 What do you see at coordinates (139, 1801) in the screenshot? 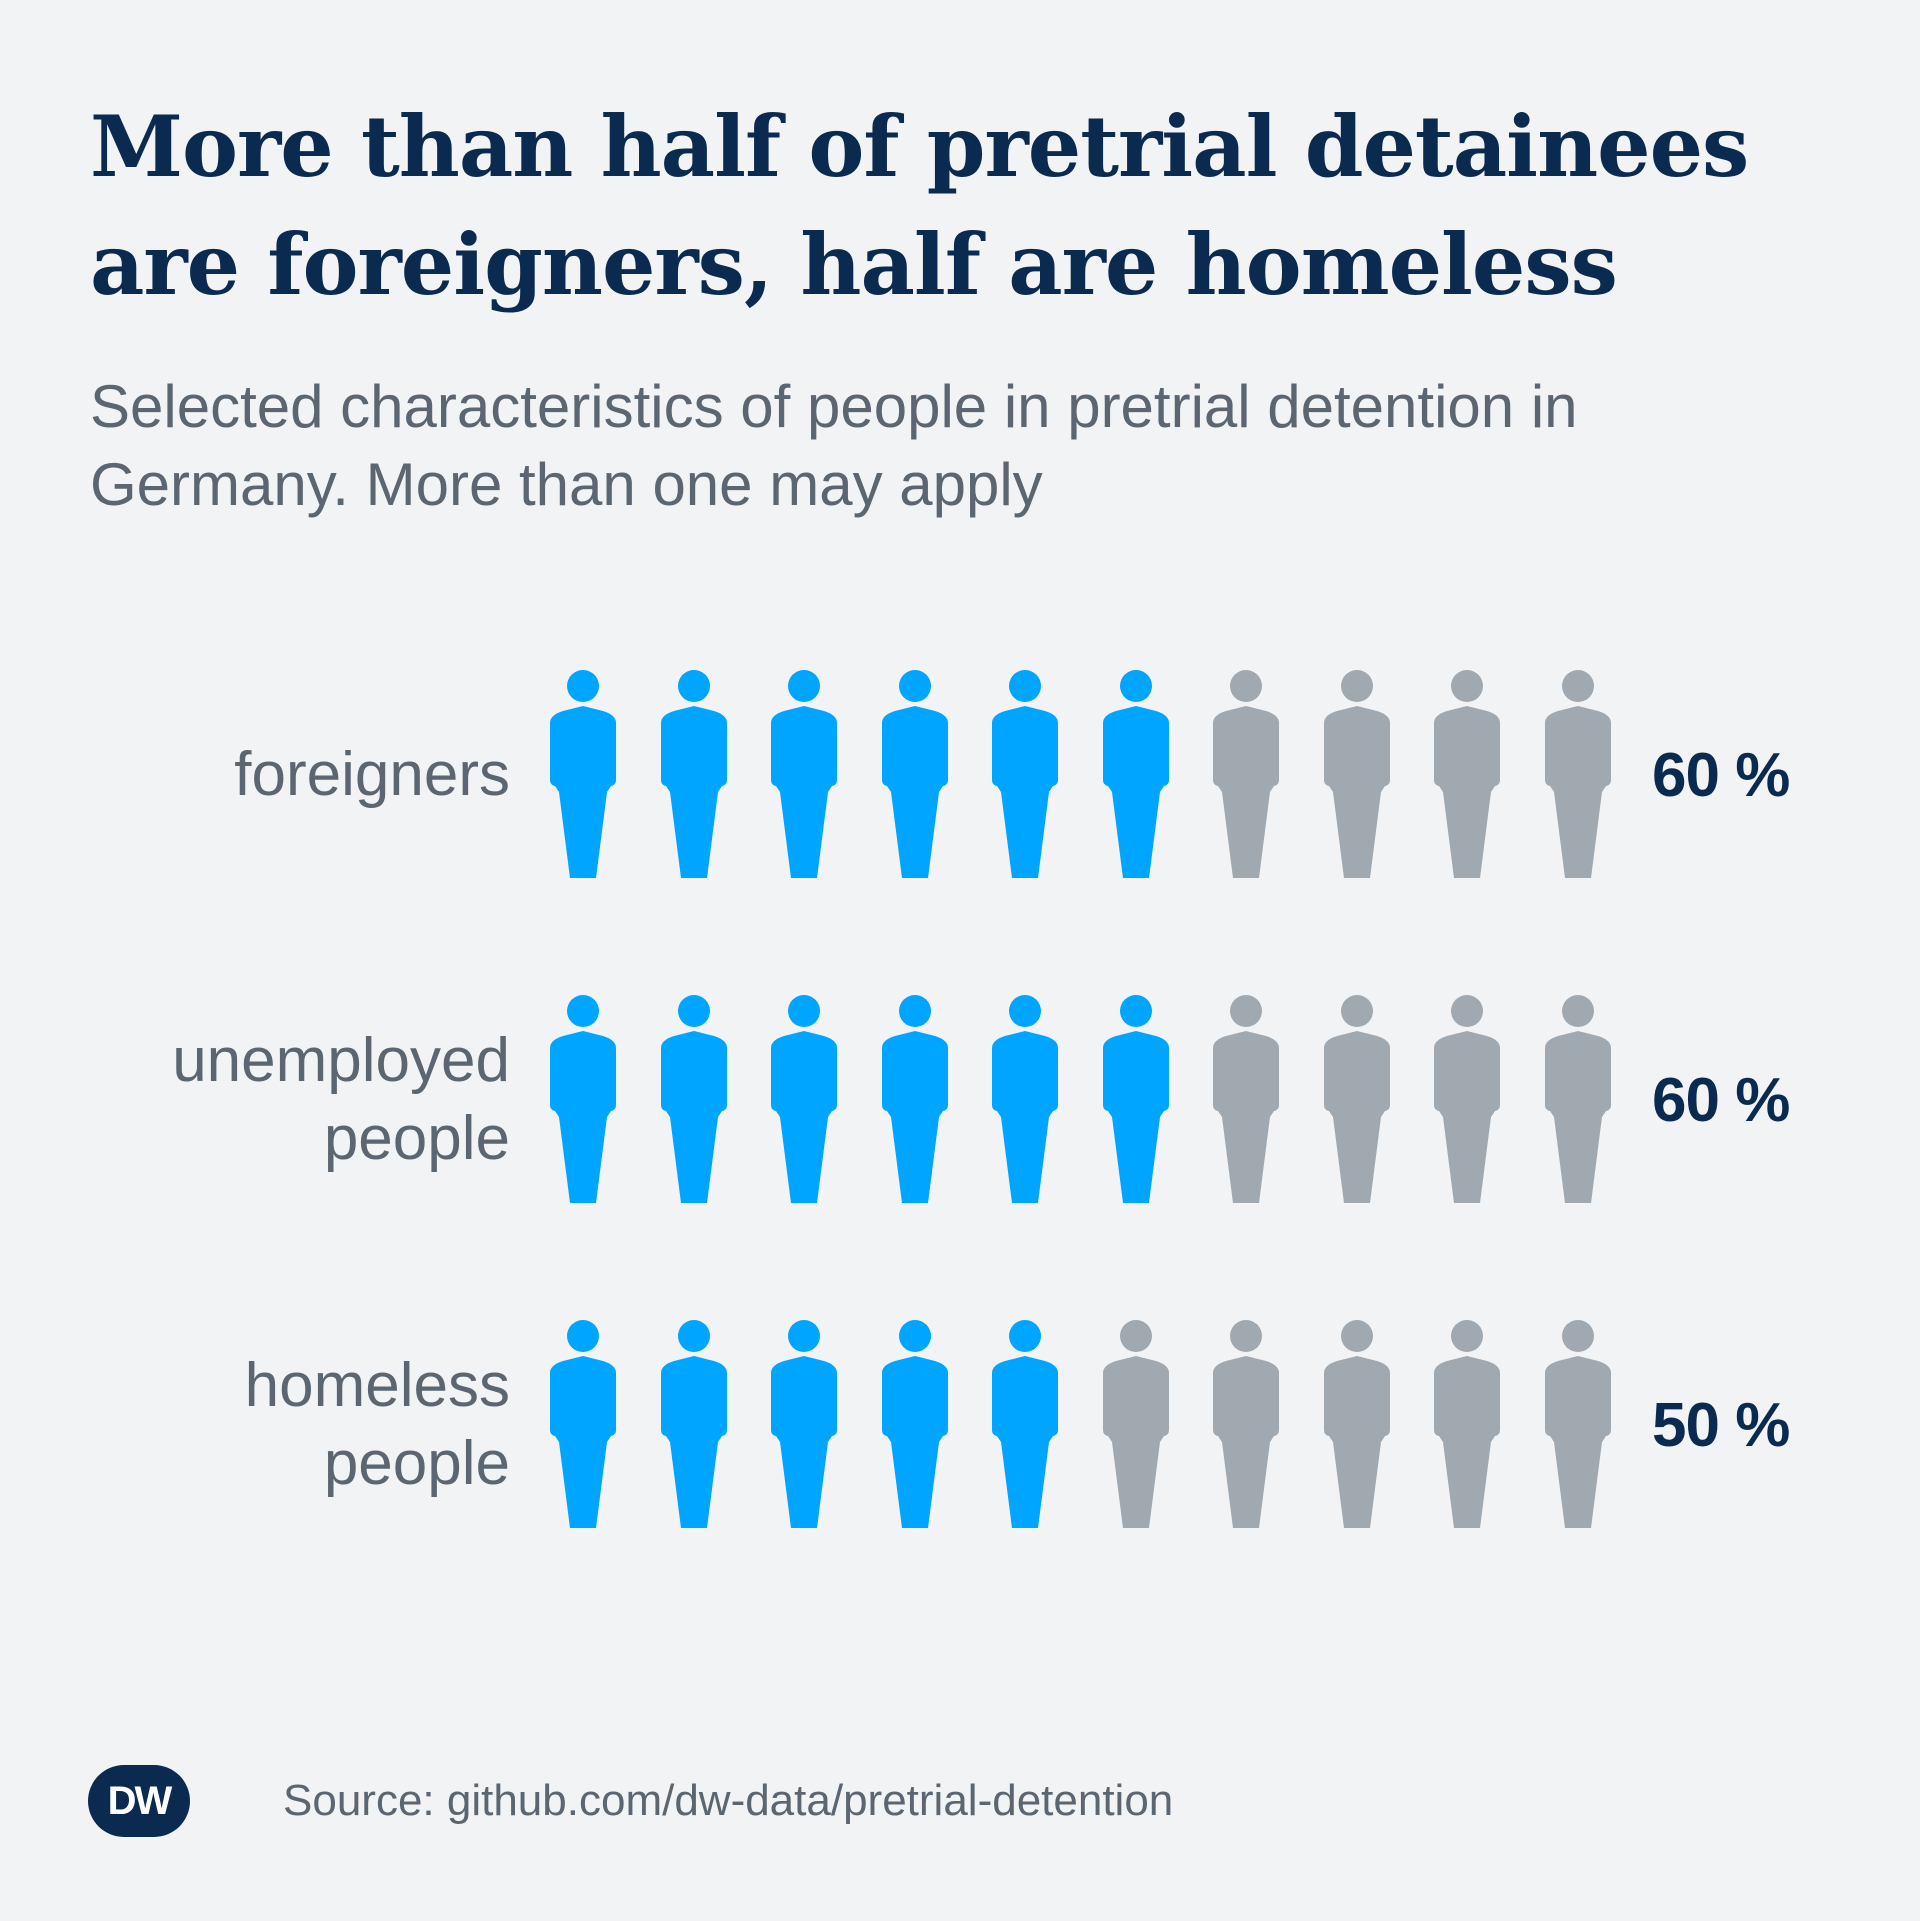
I see `dw-logo: DW` at bounding box center [139, 1801].